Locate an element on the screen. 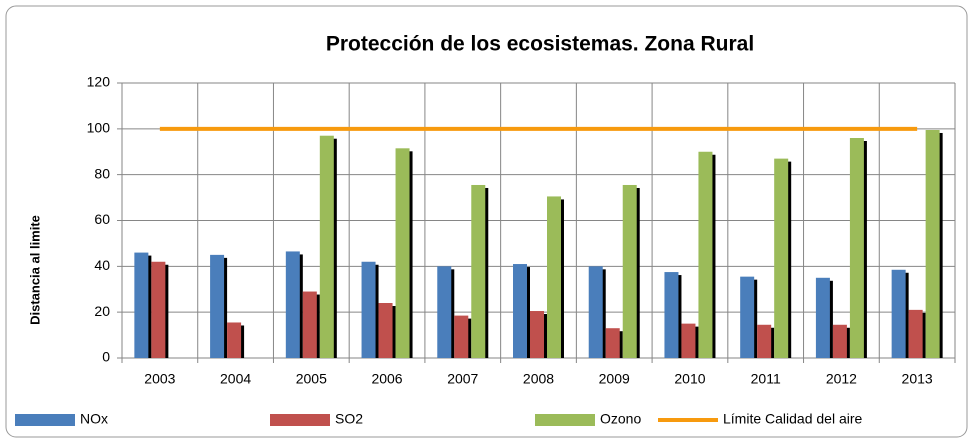  y-tick-label: 100 is located at coordinates (99, 128).